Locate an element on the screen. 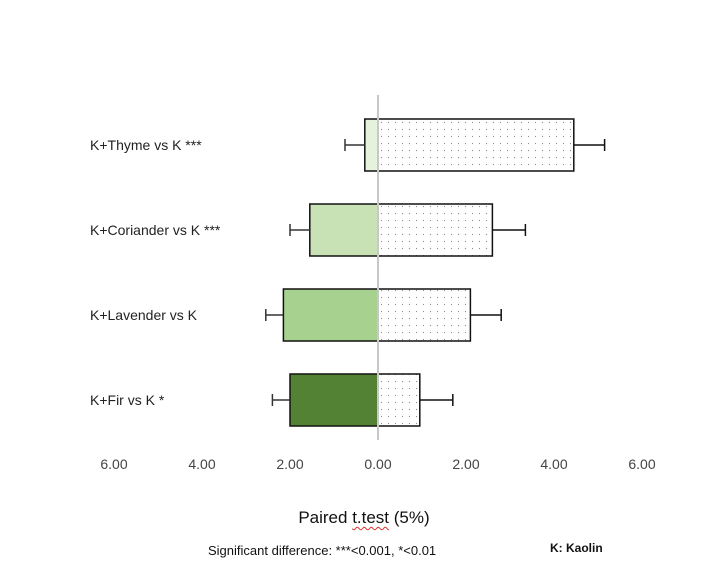  category-label-4: K+Fir vs K * is located at coordinates (127, 400).